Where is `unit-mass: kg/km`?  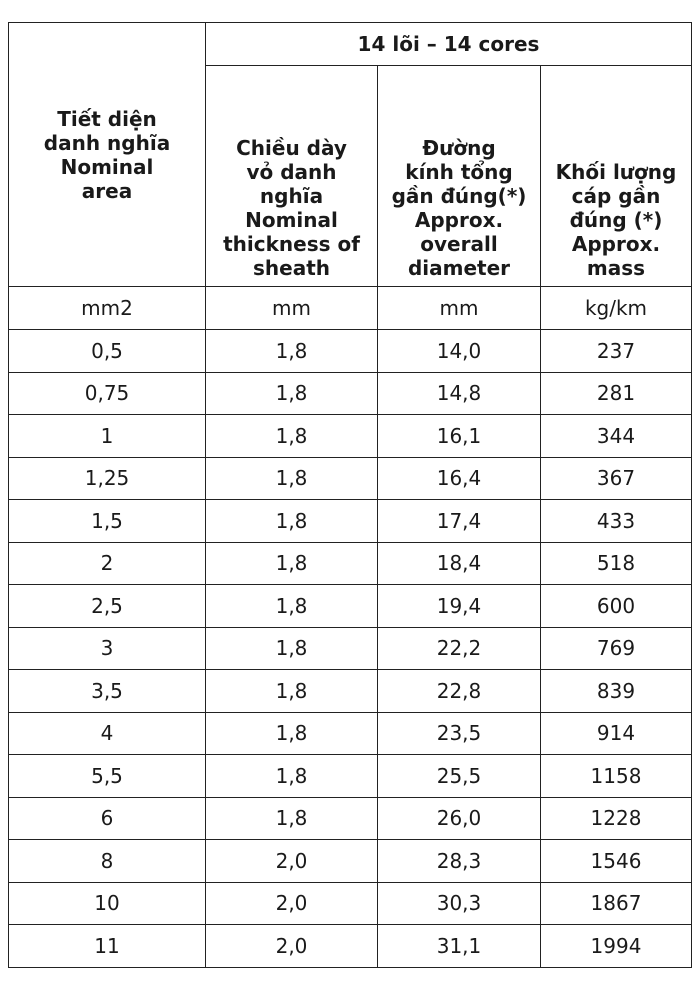
unit-mass: kg/km is located at coordinates (616, 308).